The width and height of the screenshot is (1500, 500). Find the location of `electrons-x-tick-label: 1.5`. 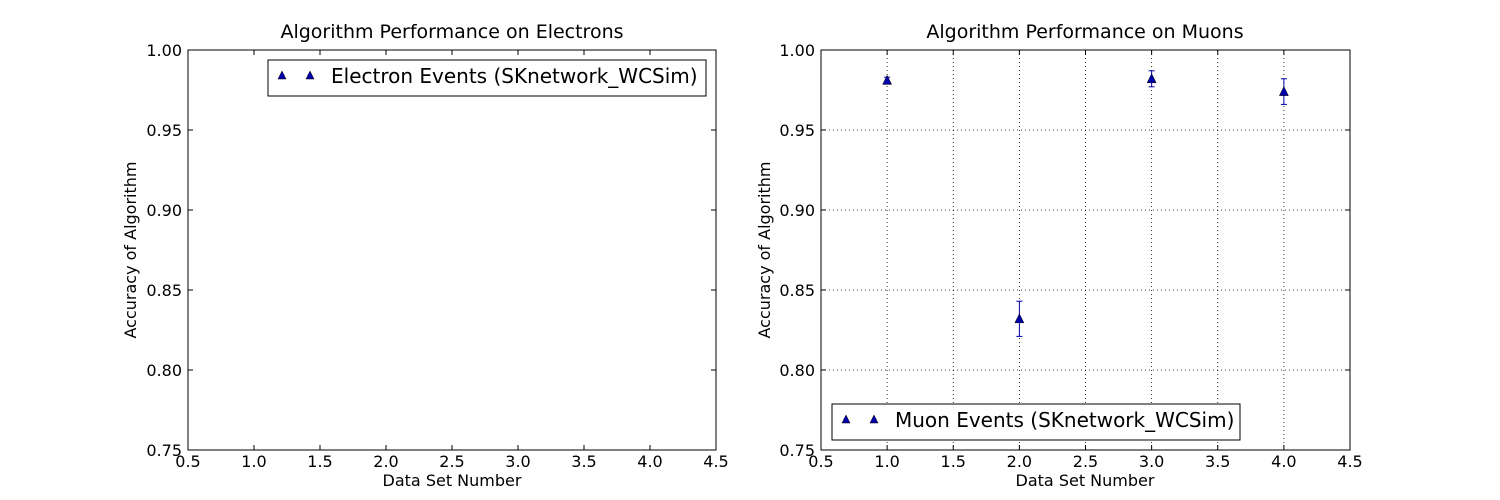

electrons-x-tick-label: 1.5 is located at coordinates (319, 461).